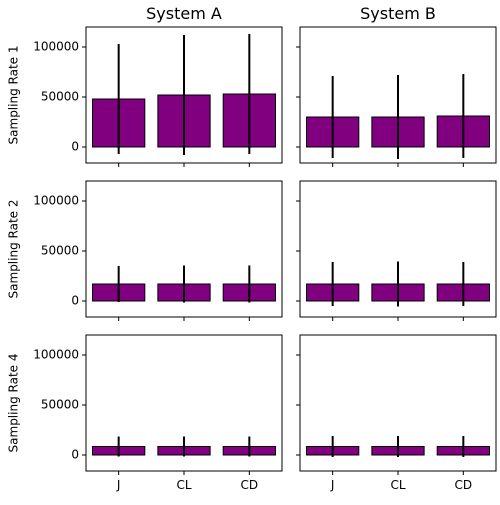 The height and width of the screenshot is (505, 500). Describe the element at coordinates (398, 13) in the screenshot. I see `column-title: System B` at that location.